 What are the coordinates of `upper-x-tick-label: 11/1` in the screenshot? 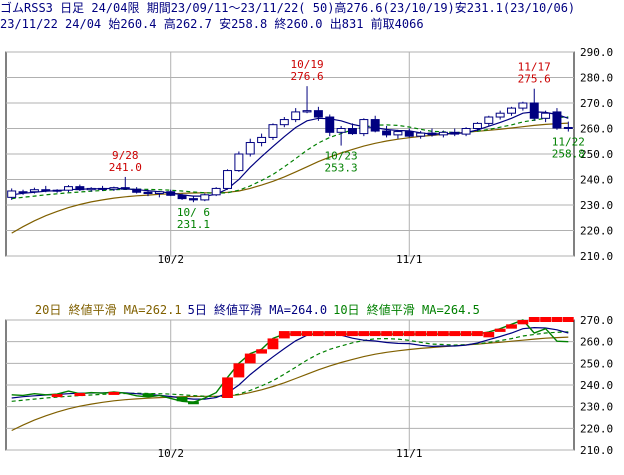 It's located at (409, 259).